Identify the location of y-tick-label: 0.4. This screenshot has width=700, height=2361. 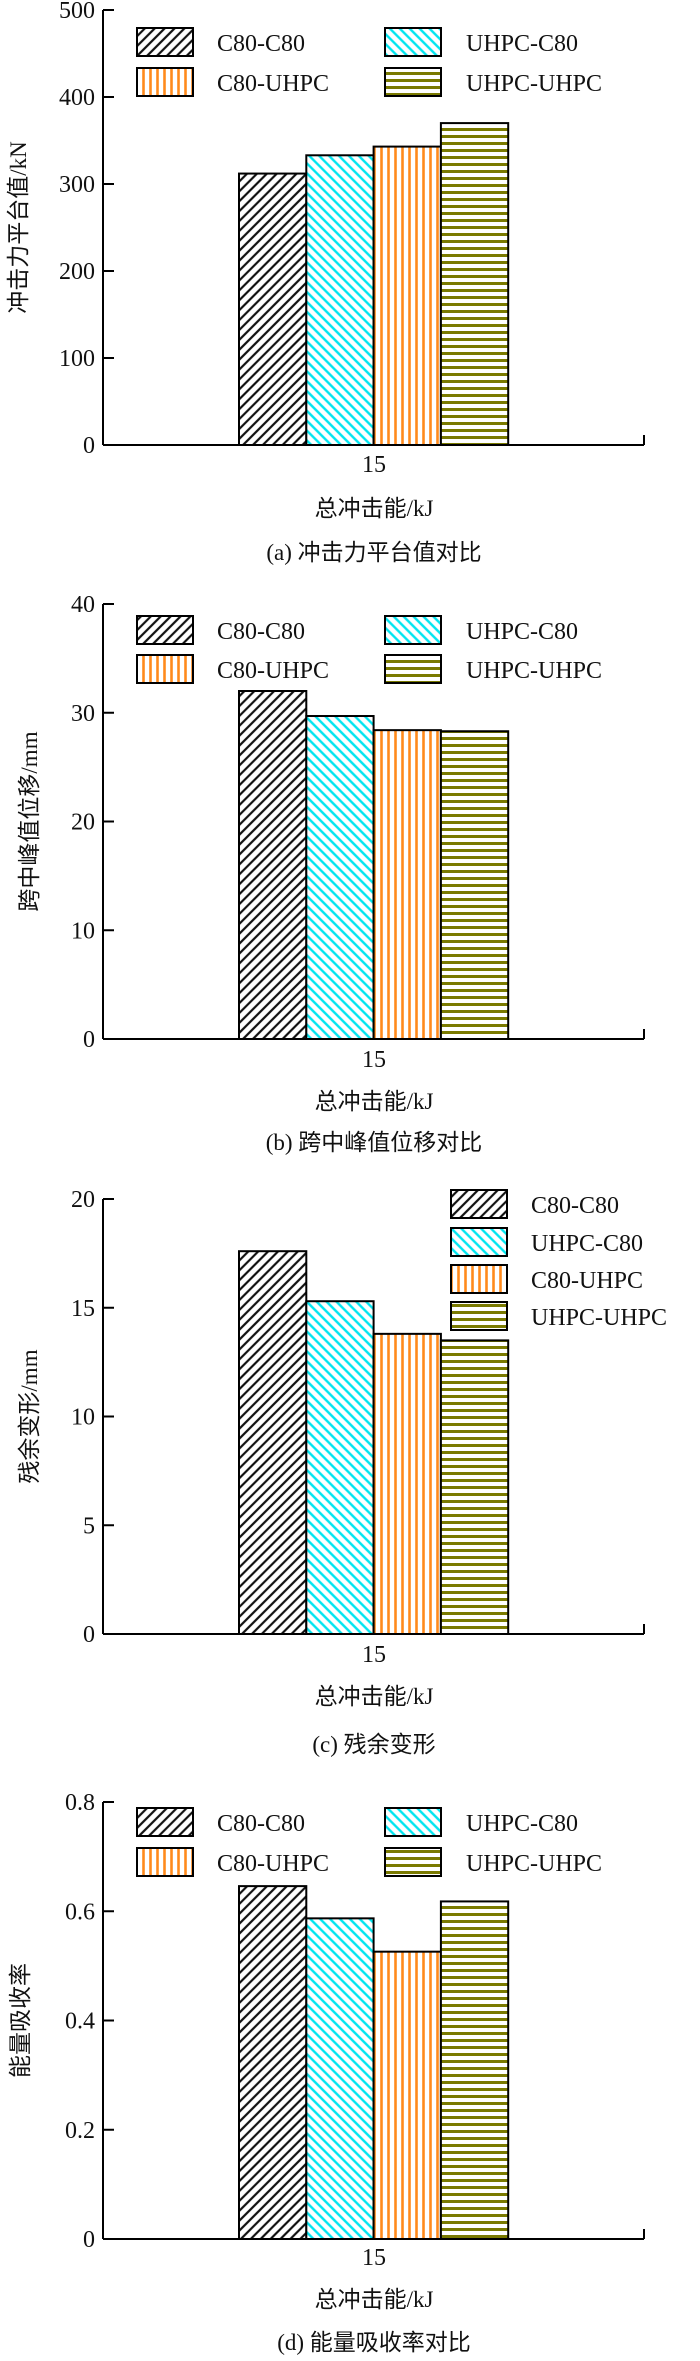
(80, 2022).